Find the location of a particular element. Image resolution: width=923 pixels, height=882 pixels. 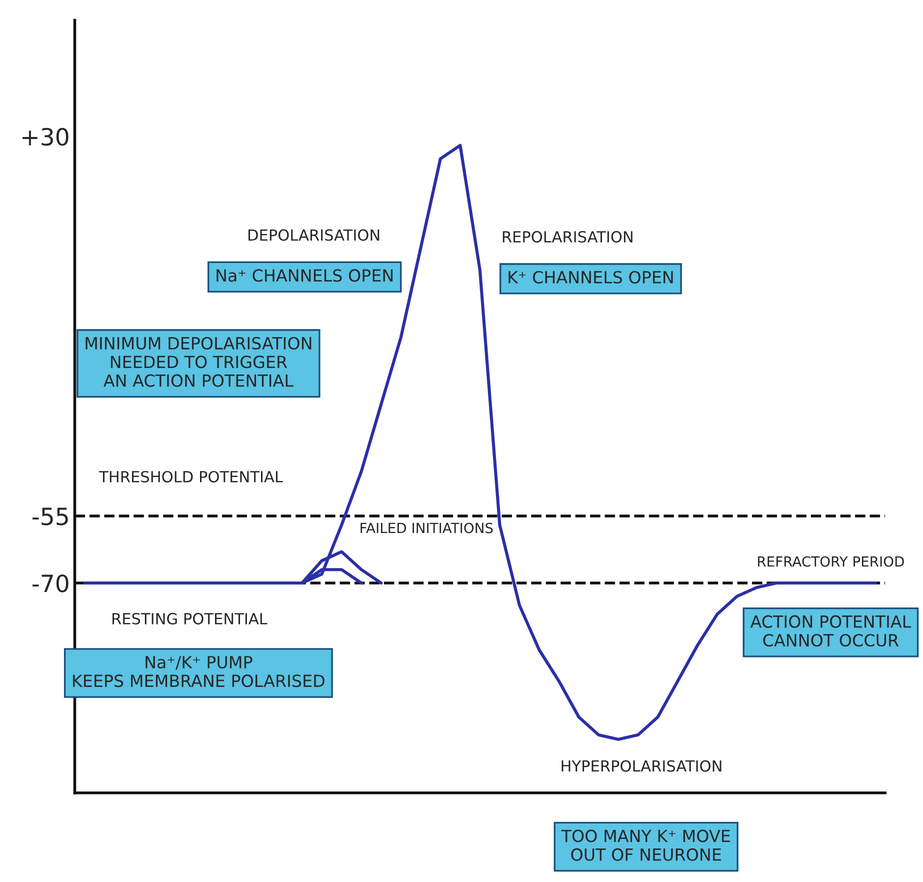

annotation: Na⁺/K⁺ PUMP KEEPS MEMBRANE POLARISED is located at coordinates (198, 672).